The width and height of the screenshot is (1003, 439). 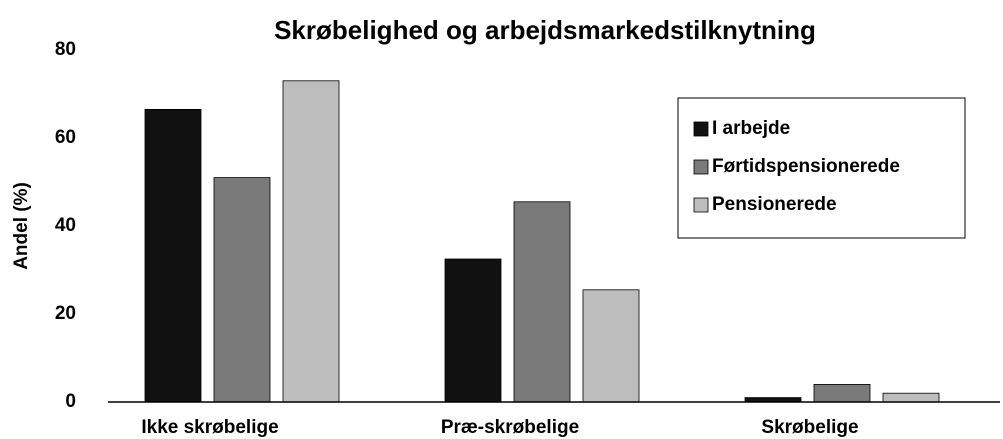 What do you see at coordinates (209, 427) in the screenshot?
I see `x-tick-label: Ikke skrøbelige` at bounding box center [209, 427].